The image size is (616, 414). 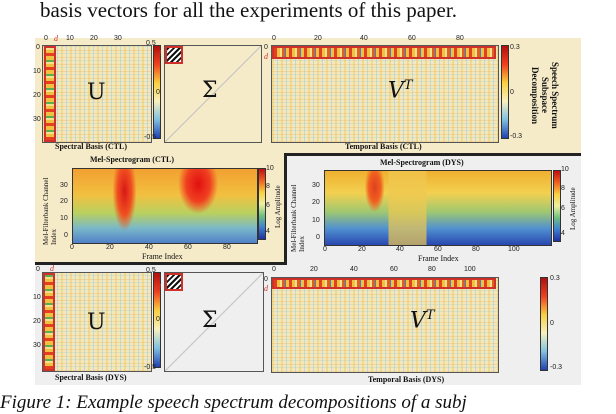 I want to click on mel-ctl-xlabel: Frame Index, so click(x=162, y=256).